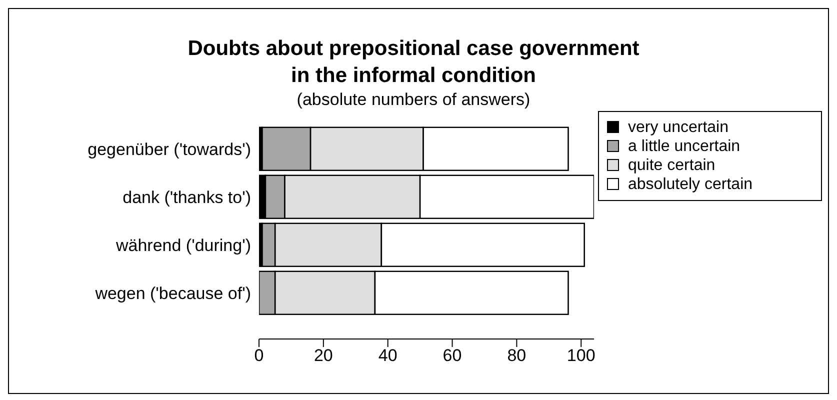  What do you see at coordinates (684, 146) in the screenshot?
I see `legend-label: a little uncertain` at bounding box center [684, 146].